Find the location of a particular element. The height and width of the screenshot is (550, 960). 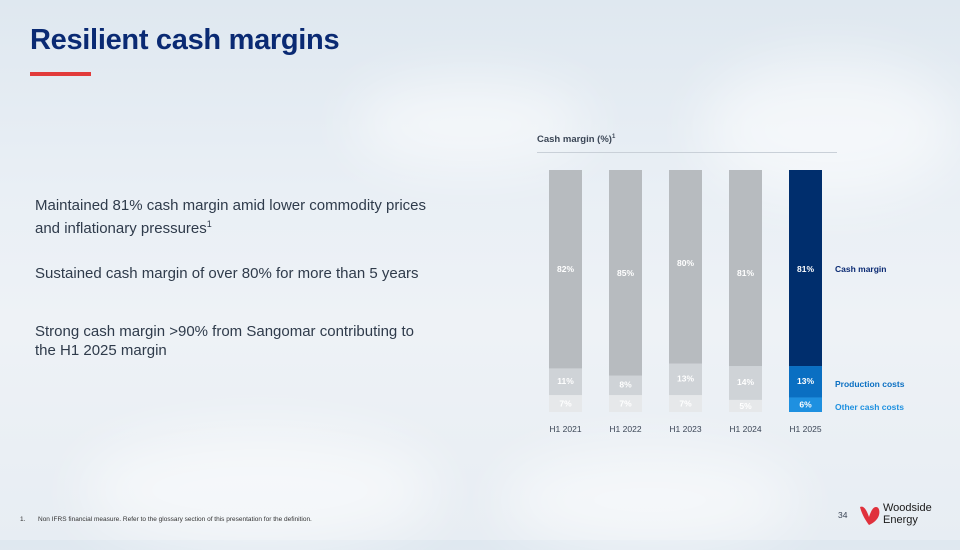

page-number: 34 is located at coordinates (843, 515).